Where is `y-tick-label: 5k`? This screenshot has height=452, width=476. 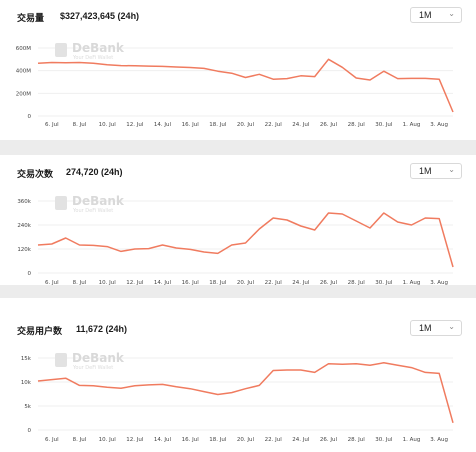 y-tick-label: 5k is located at coordinates (27, 407).